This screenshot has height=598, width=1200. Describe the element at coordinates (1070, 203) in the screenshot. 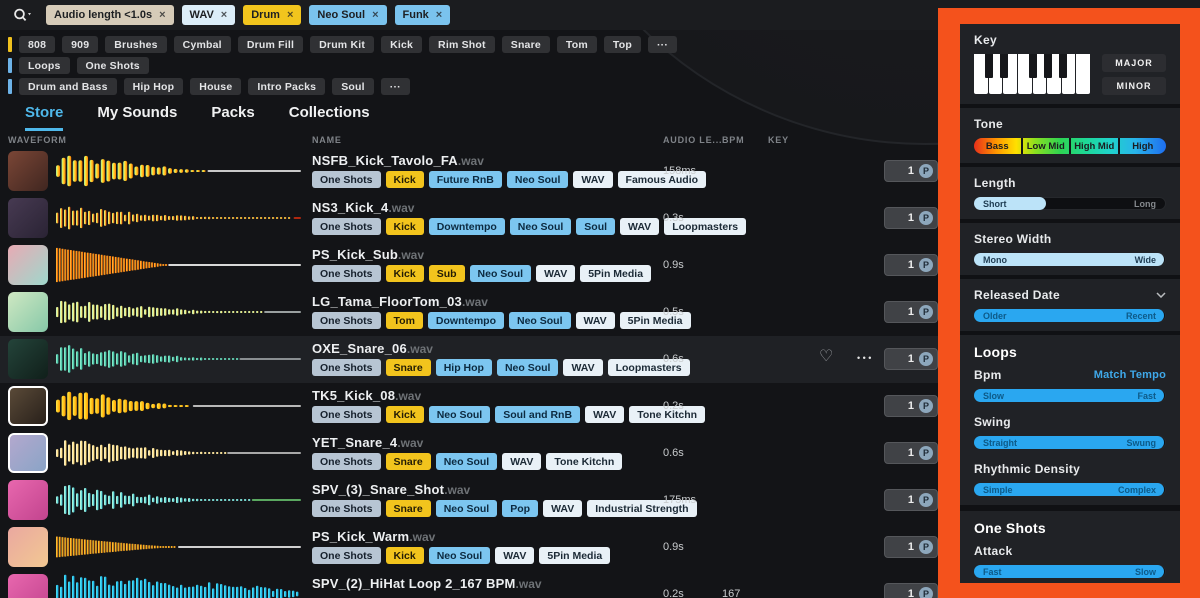

I see `slider-length: Short Long` at that location.